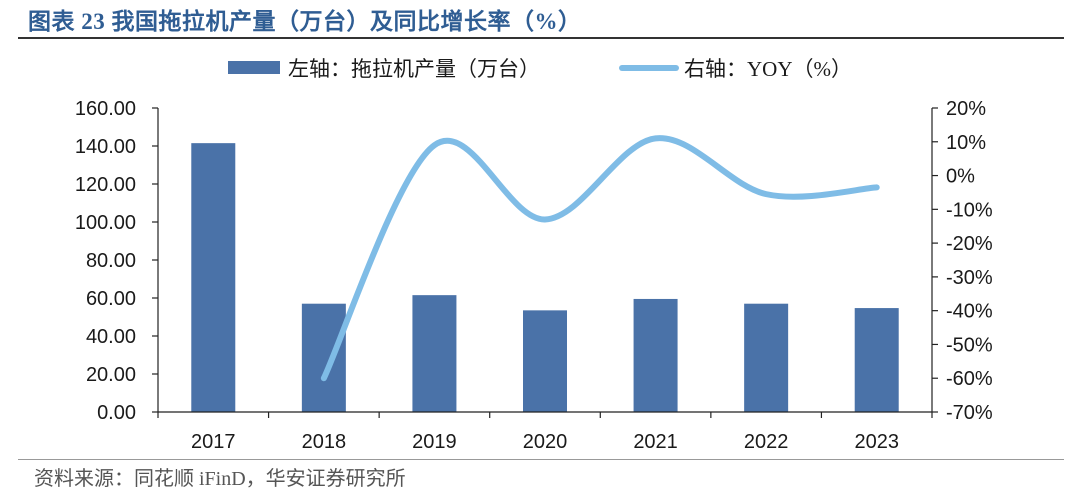 This screenshot has width=1080, height=497. Describe the element at coordinates (213, 442) in the screenshot. I see `x-axis-tick-label: 2017` at that location.